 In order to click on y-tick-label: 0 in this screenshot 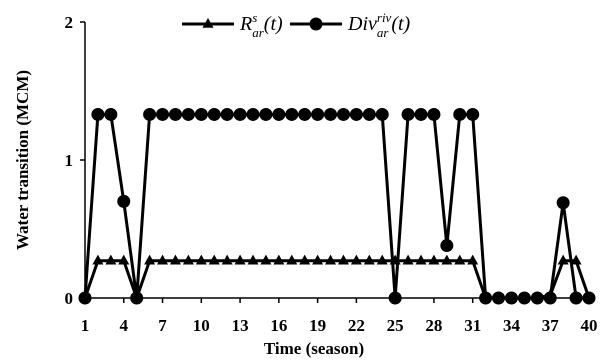, I will do `click(69, 298)`.